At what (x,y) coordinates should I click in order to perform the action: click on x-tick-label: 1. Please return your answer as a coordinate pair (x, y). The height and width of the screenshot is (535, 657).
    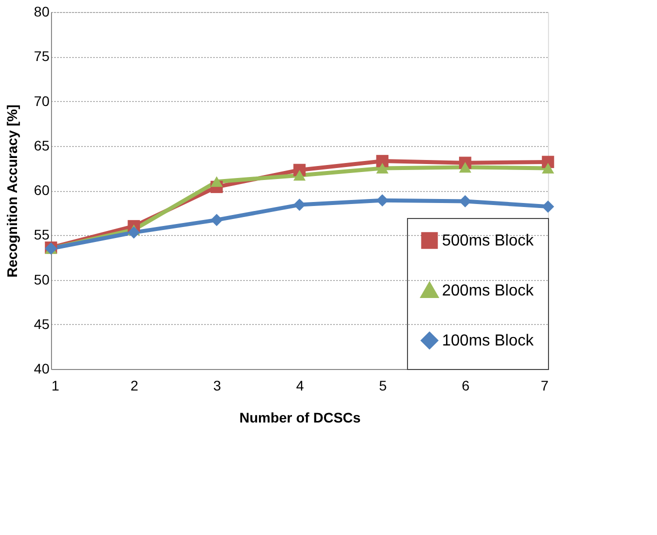
    Looking at the image, I should click on (56, 386).